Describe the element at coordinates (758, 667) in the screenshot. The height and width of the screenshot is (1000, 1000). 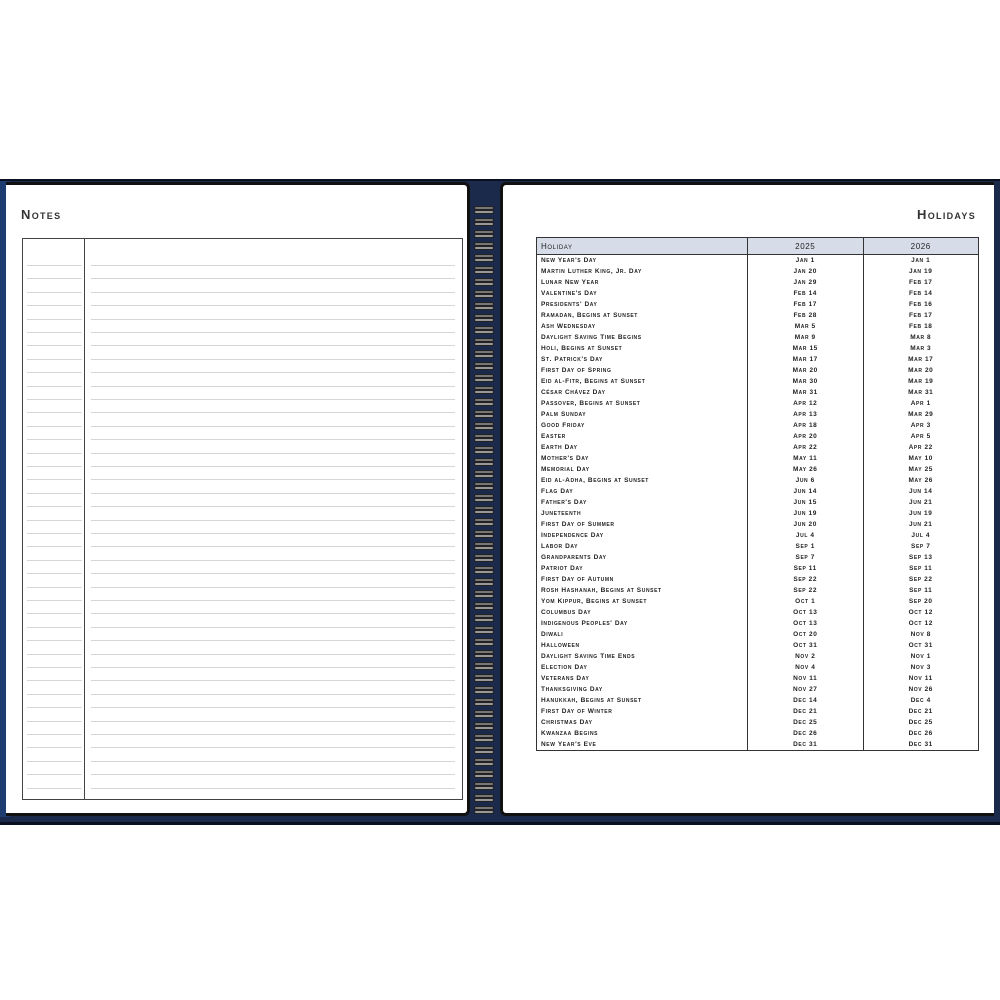
I see `table-row: Election Day Nov 4 Nov 3` at that location.